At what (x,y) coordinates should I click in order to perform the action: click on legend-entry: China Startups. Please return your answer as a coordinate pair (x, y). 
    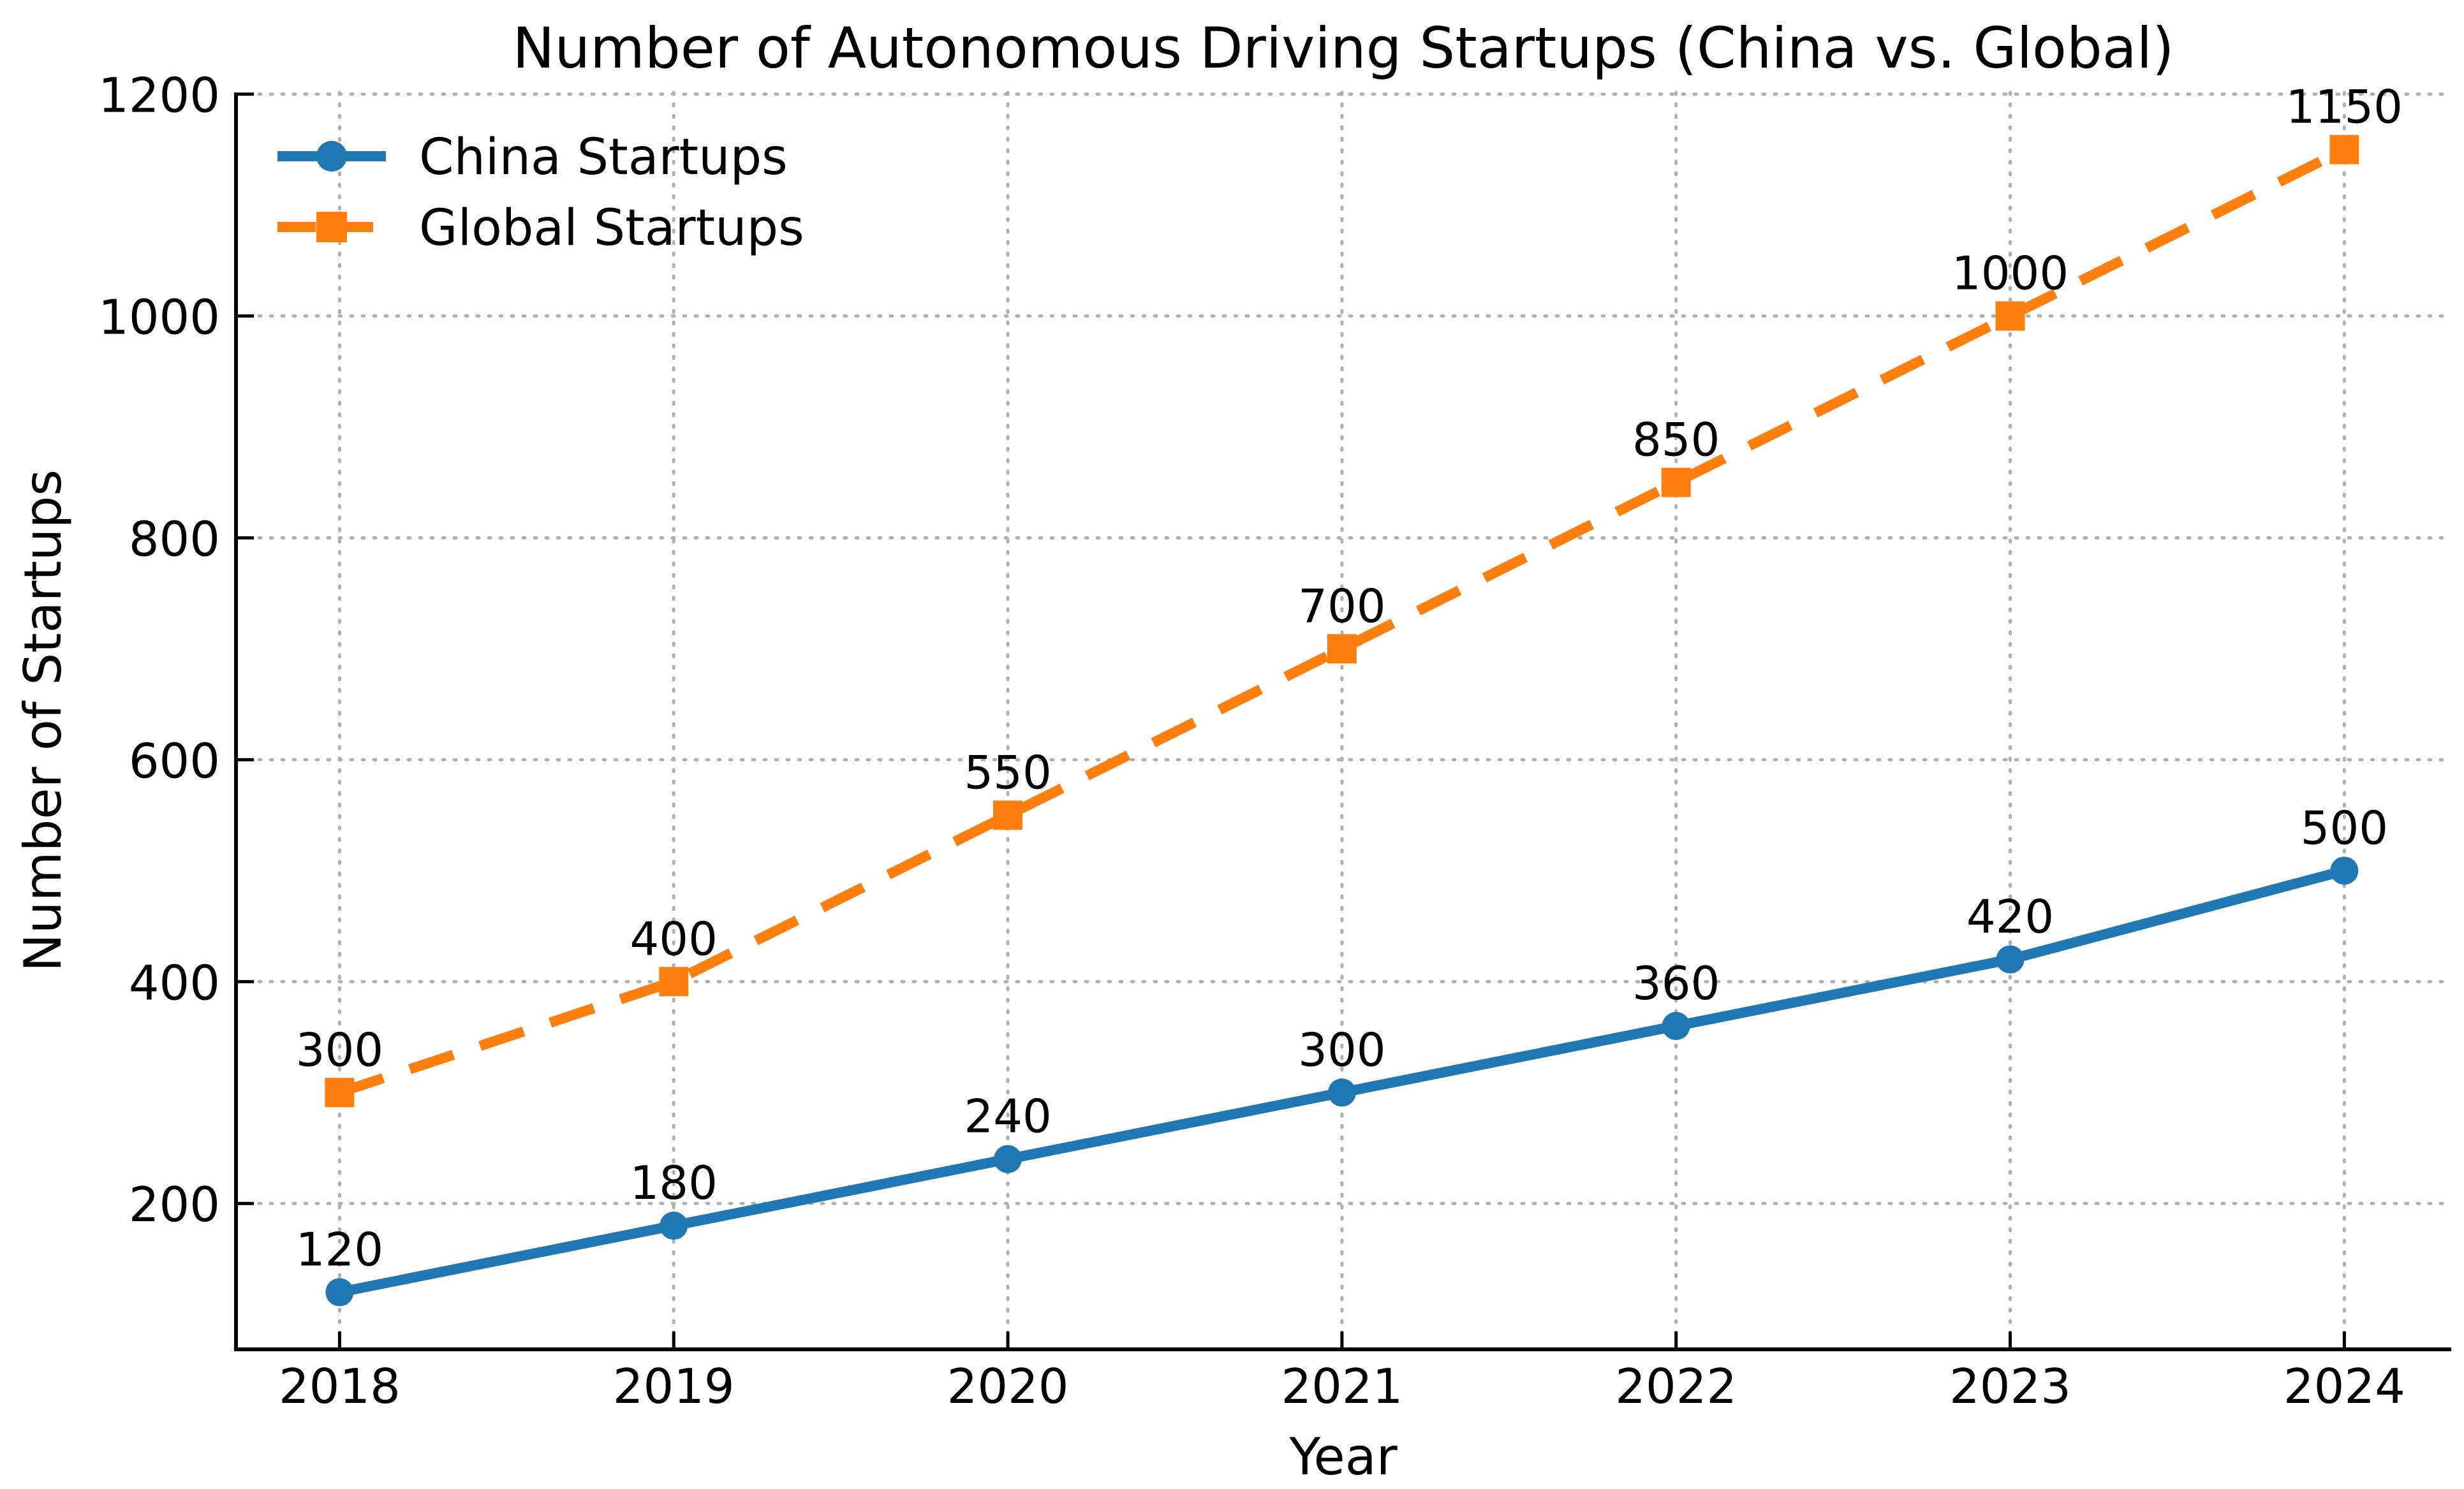
    Looking at the image, I should click on (532, 157).